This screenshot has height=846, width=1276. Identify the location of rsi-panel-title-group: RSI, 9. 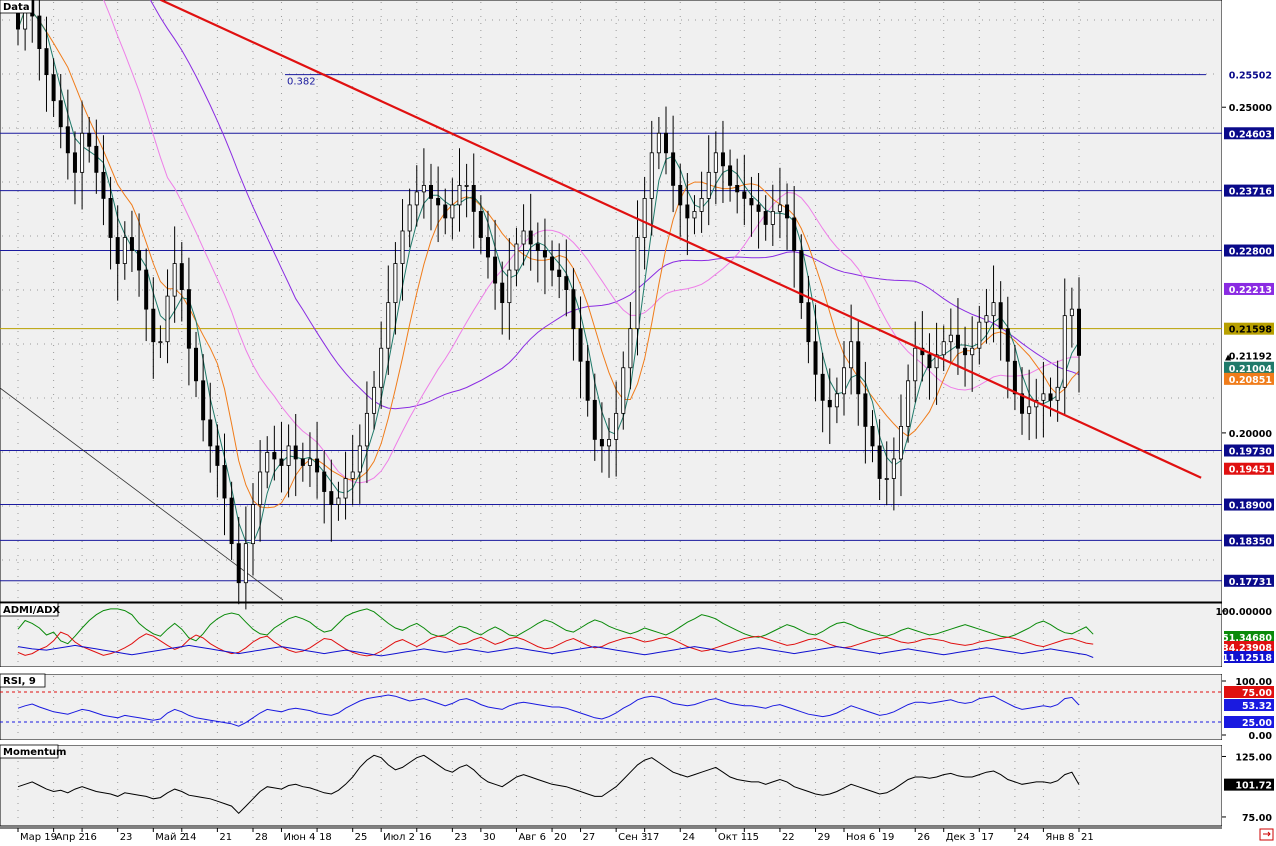
(22, 680).